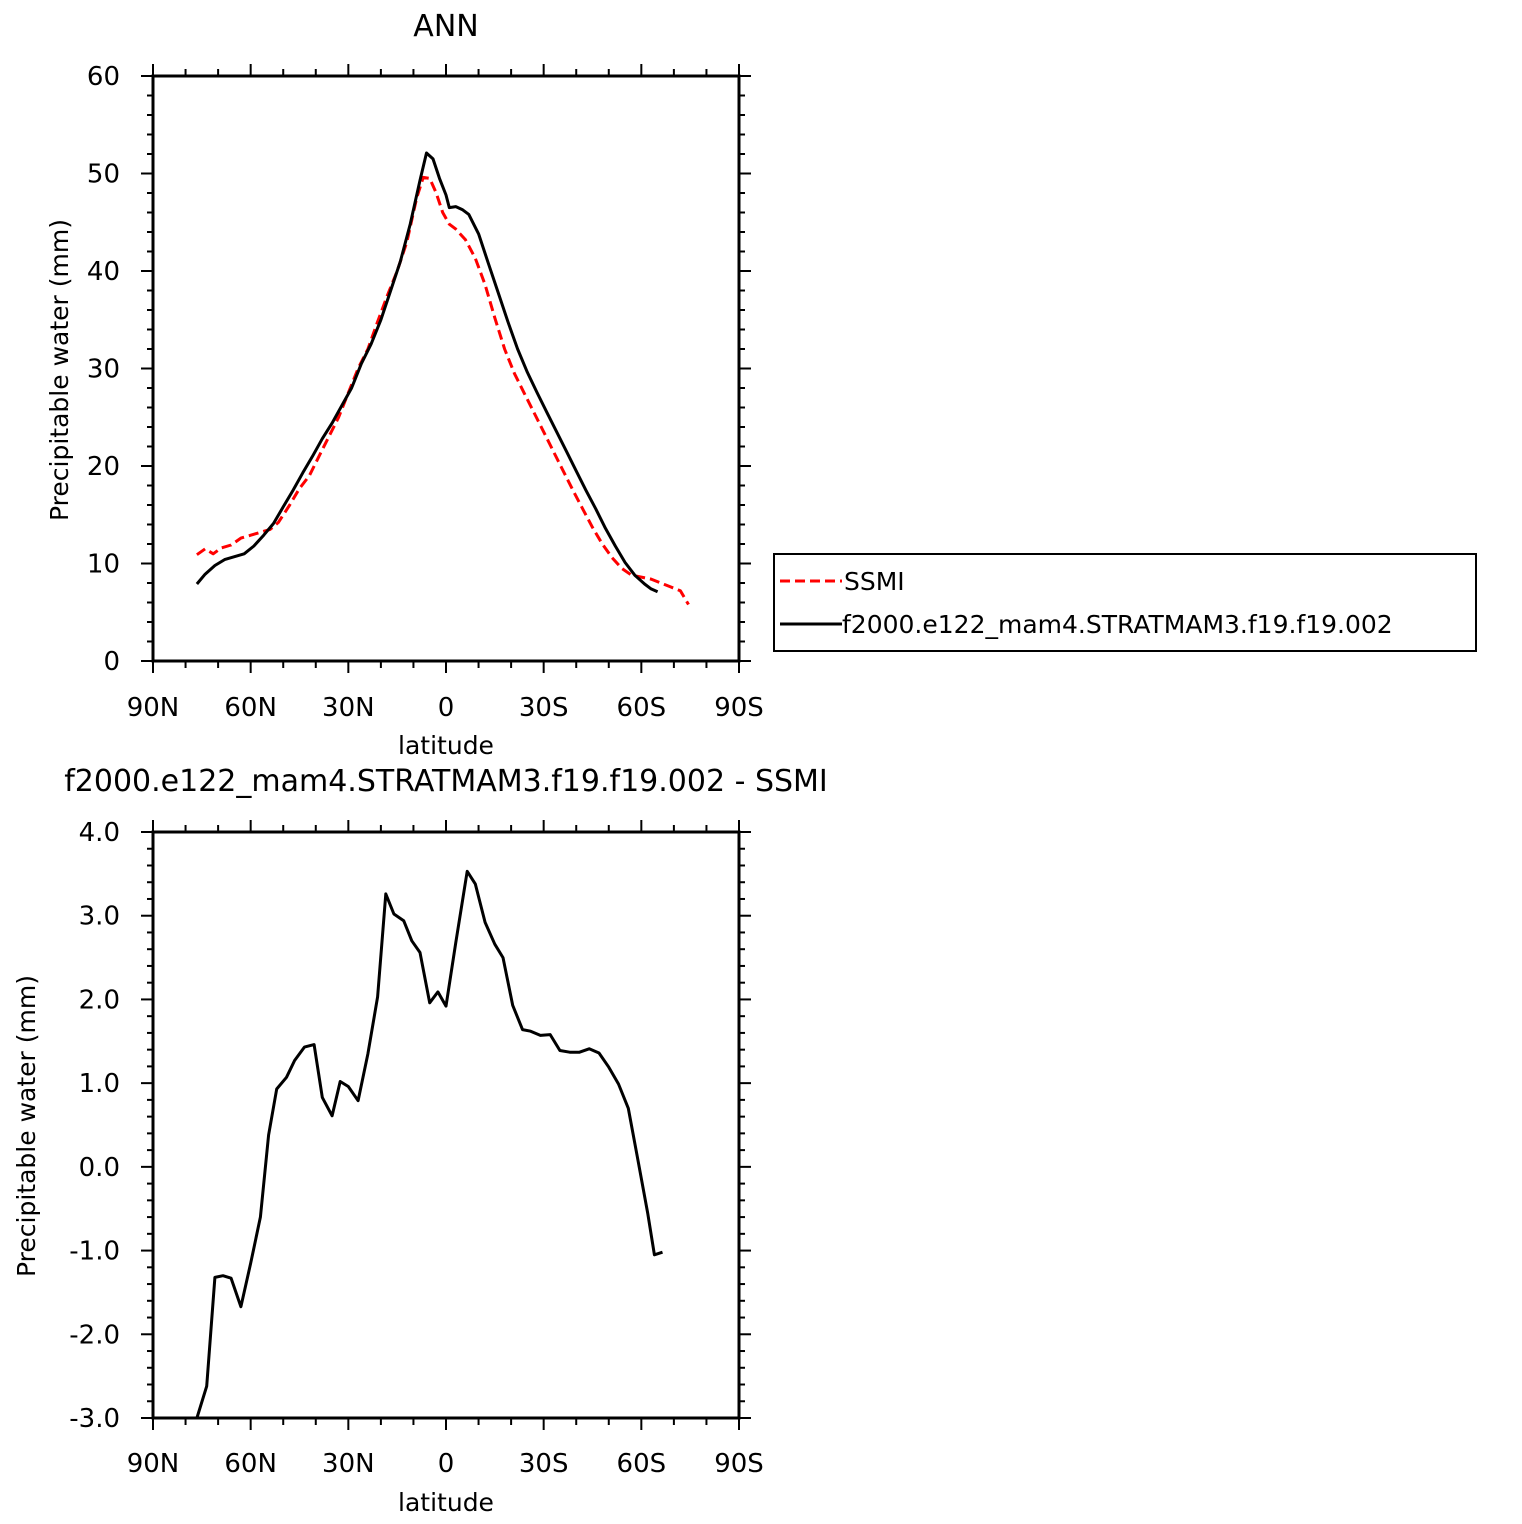 Image resolution: width=1522 pixels, height=1524 pixels. I want to click on y-tick-label: 0, so click(111, 662).